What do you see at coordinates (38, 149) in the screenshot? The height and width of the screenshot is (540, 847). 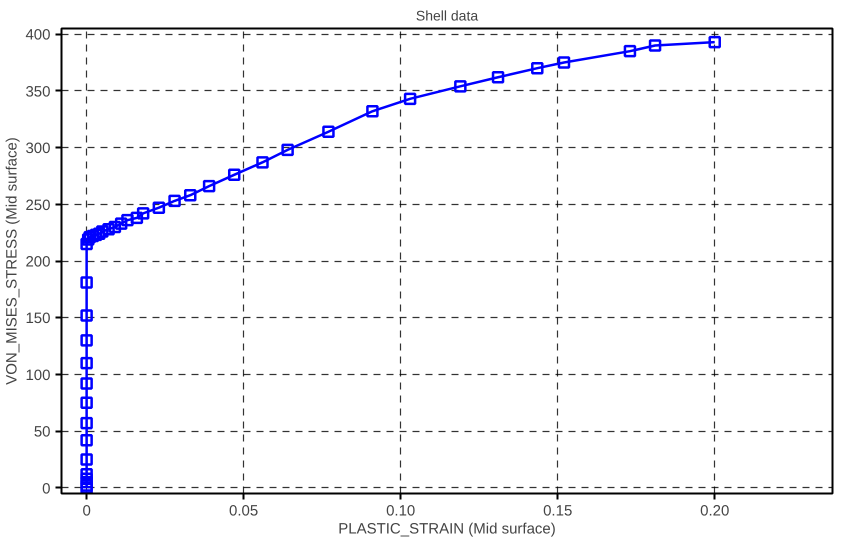 I see `y-tick-label: 300` at bounding box center [38, 149].